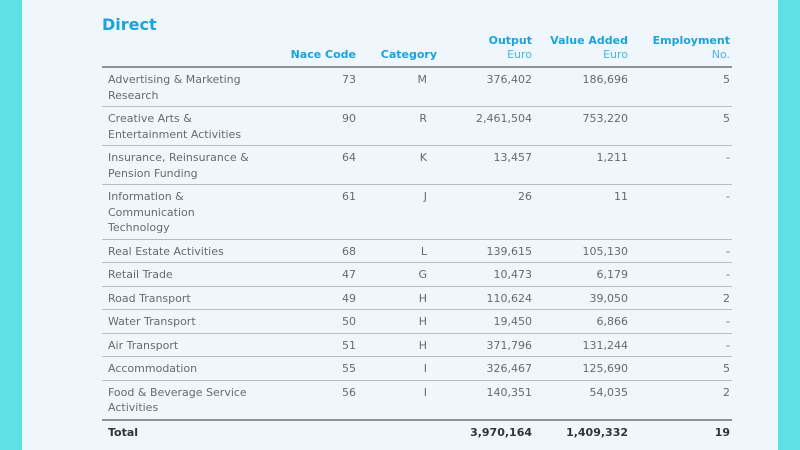 The width and height of the screenshot is (800, 450). Describe the element at coordinates (582, 297) in the screenshot. I see `cell-value-added: 39,050` at that location.